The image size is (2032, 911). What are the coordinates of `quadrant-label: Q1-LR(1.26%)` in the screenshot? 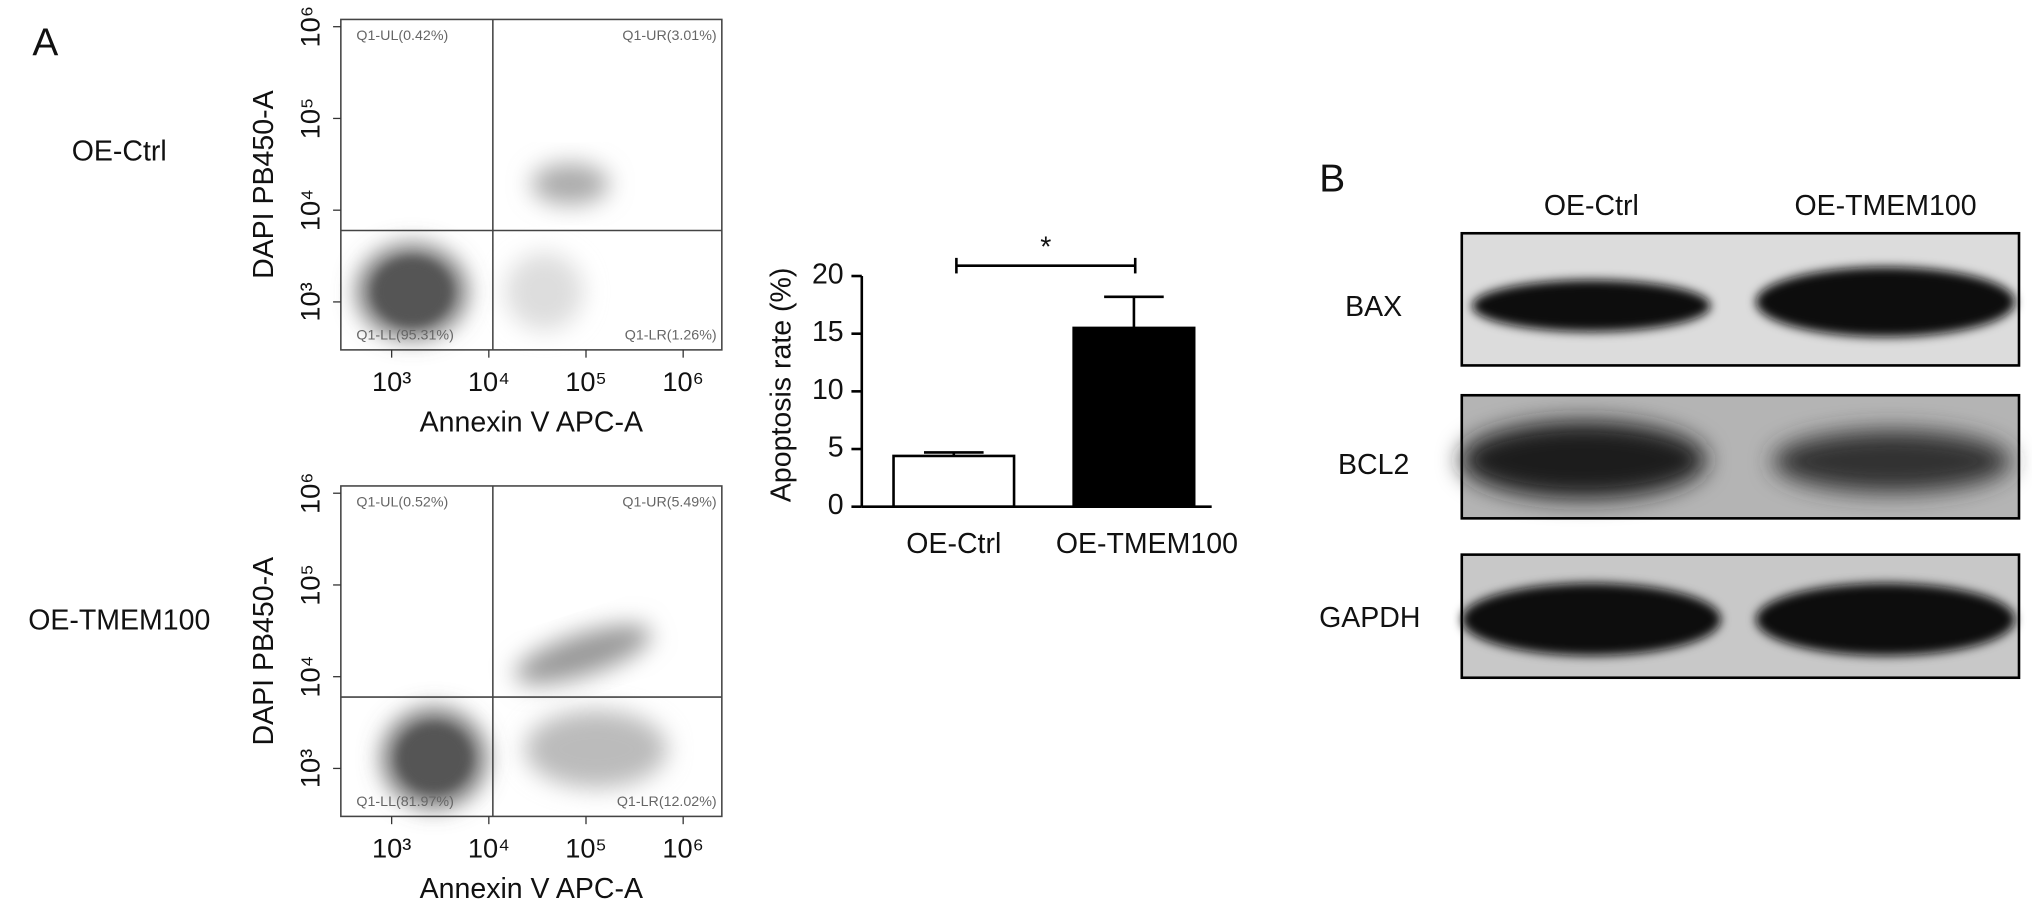 It's located at (671, 335).